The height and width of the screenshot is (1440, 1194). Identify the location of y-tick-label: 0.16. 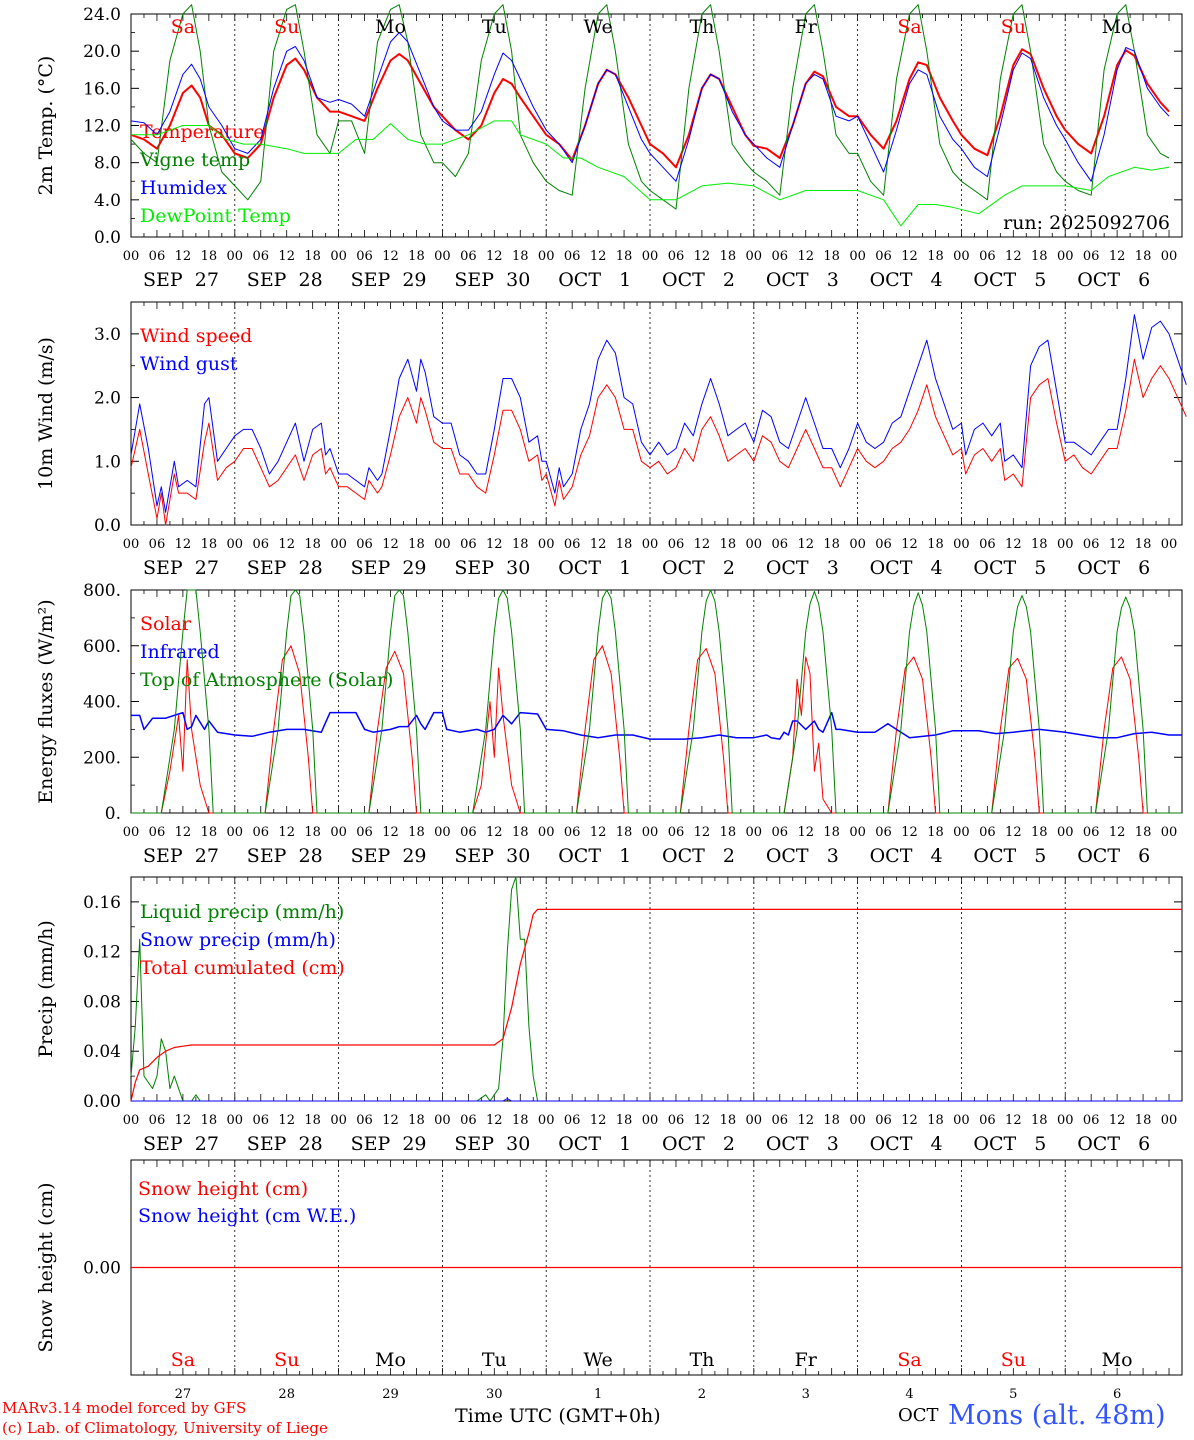
(102, 903).